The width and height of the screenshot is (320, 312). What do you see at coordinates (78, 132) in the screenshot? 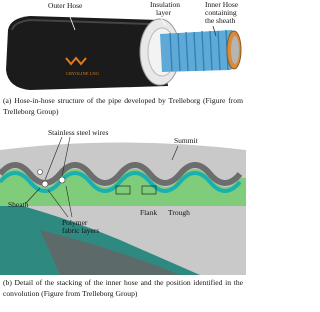
I see `label-wires: Stainless steel wires` at bounding box center [78, 132].